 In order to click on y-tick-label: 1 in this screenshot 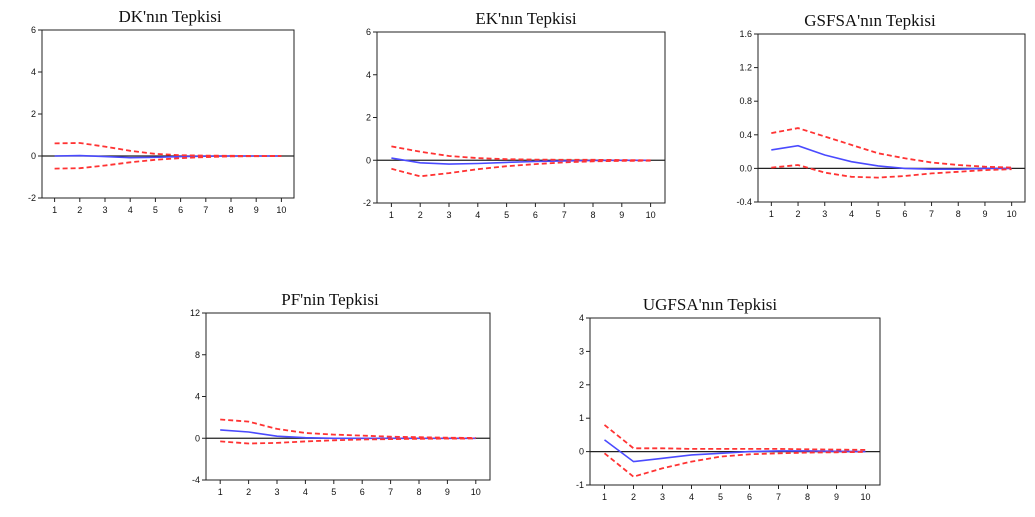, I will do `click(581, 418)`.